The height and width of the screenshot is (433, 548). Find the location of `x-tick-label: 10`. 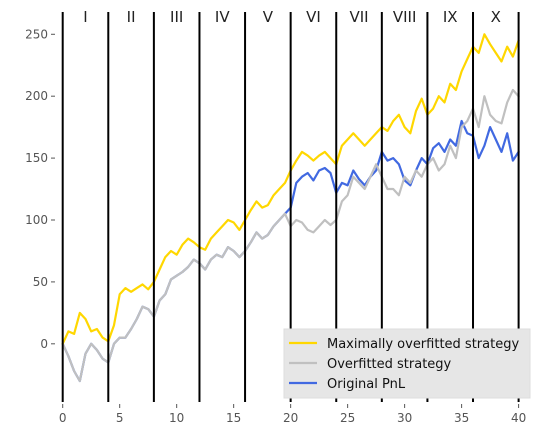

x-tick-label: 10 is located at coordinates (176, 418).